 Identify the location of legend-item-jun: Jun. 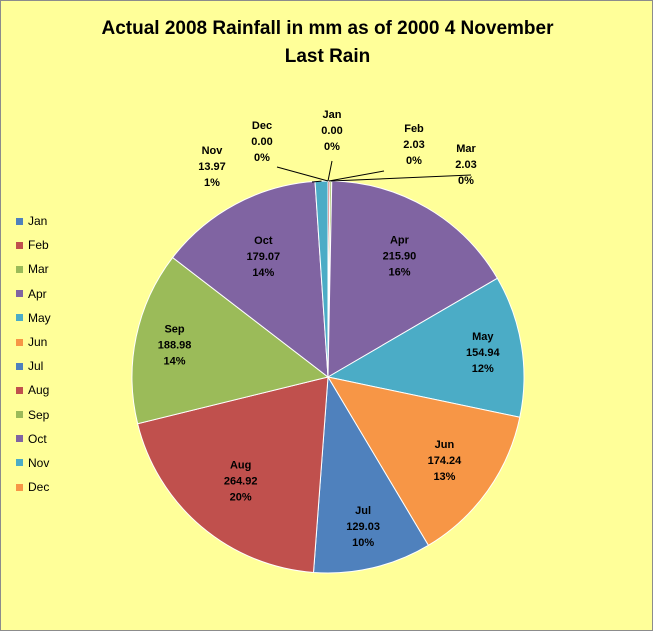
(33, 342).